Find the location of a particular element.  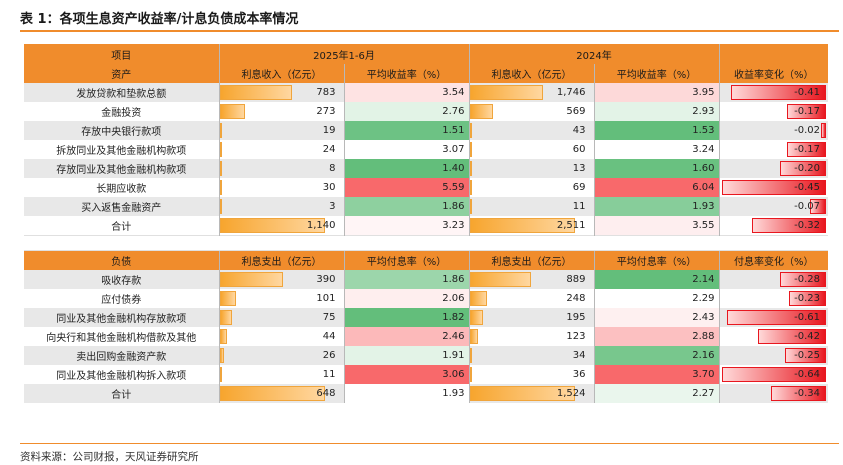

amount-cell: 123 is located at coordinates (532, 336).